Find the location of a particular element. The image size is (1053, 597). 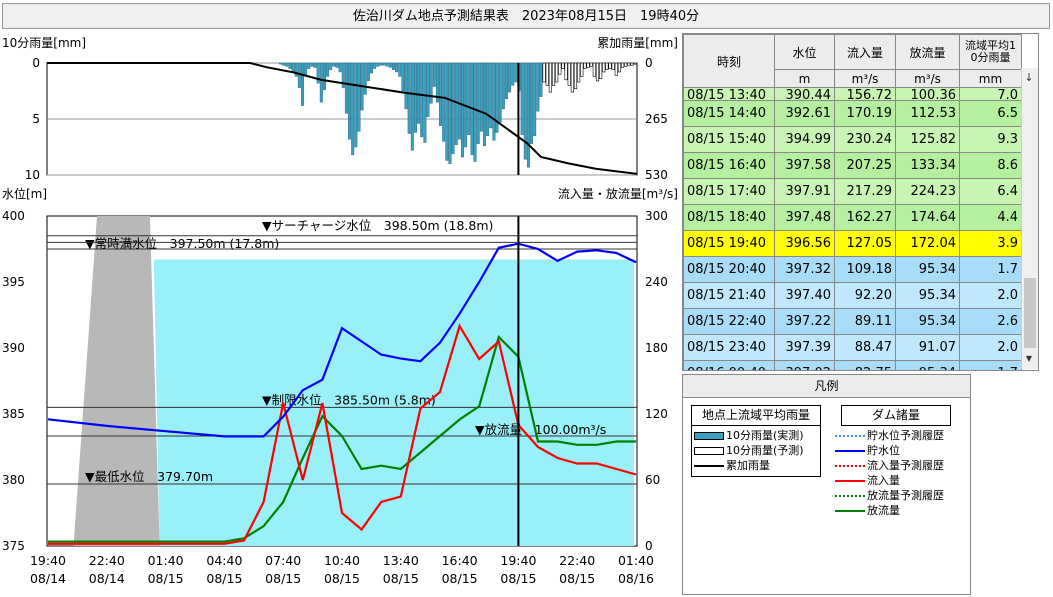

rain-right-tick-label: 530 is located at coordinates (656, 175).